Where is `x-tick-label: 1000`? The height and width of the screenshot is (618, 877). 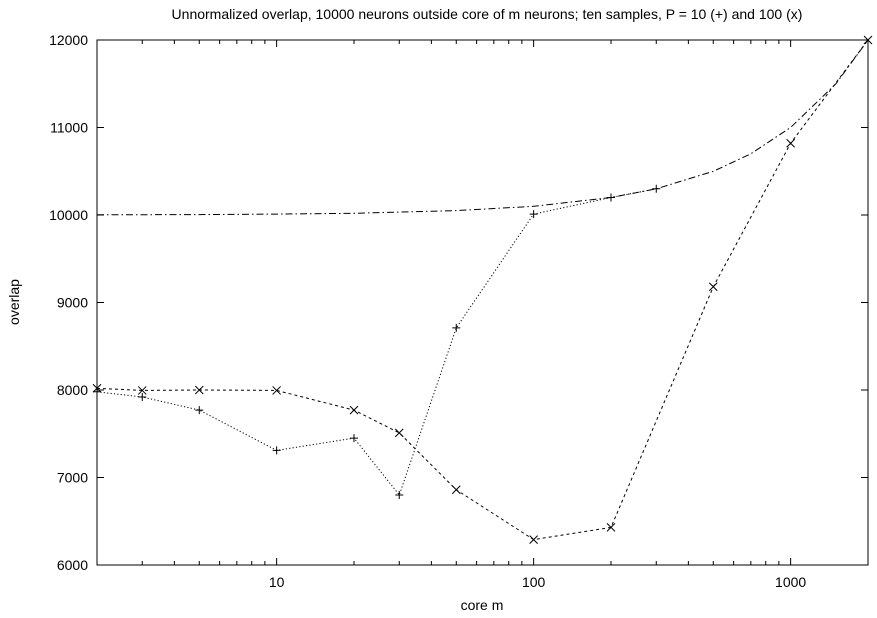
x-tick-label: 1000 is located at coordinates (790, 582).